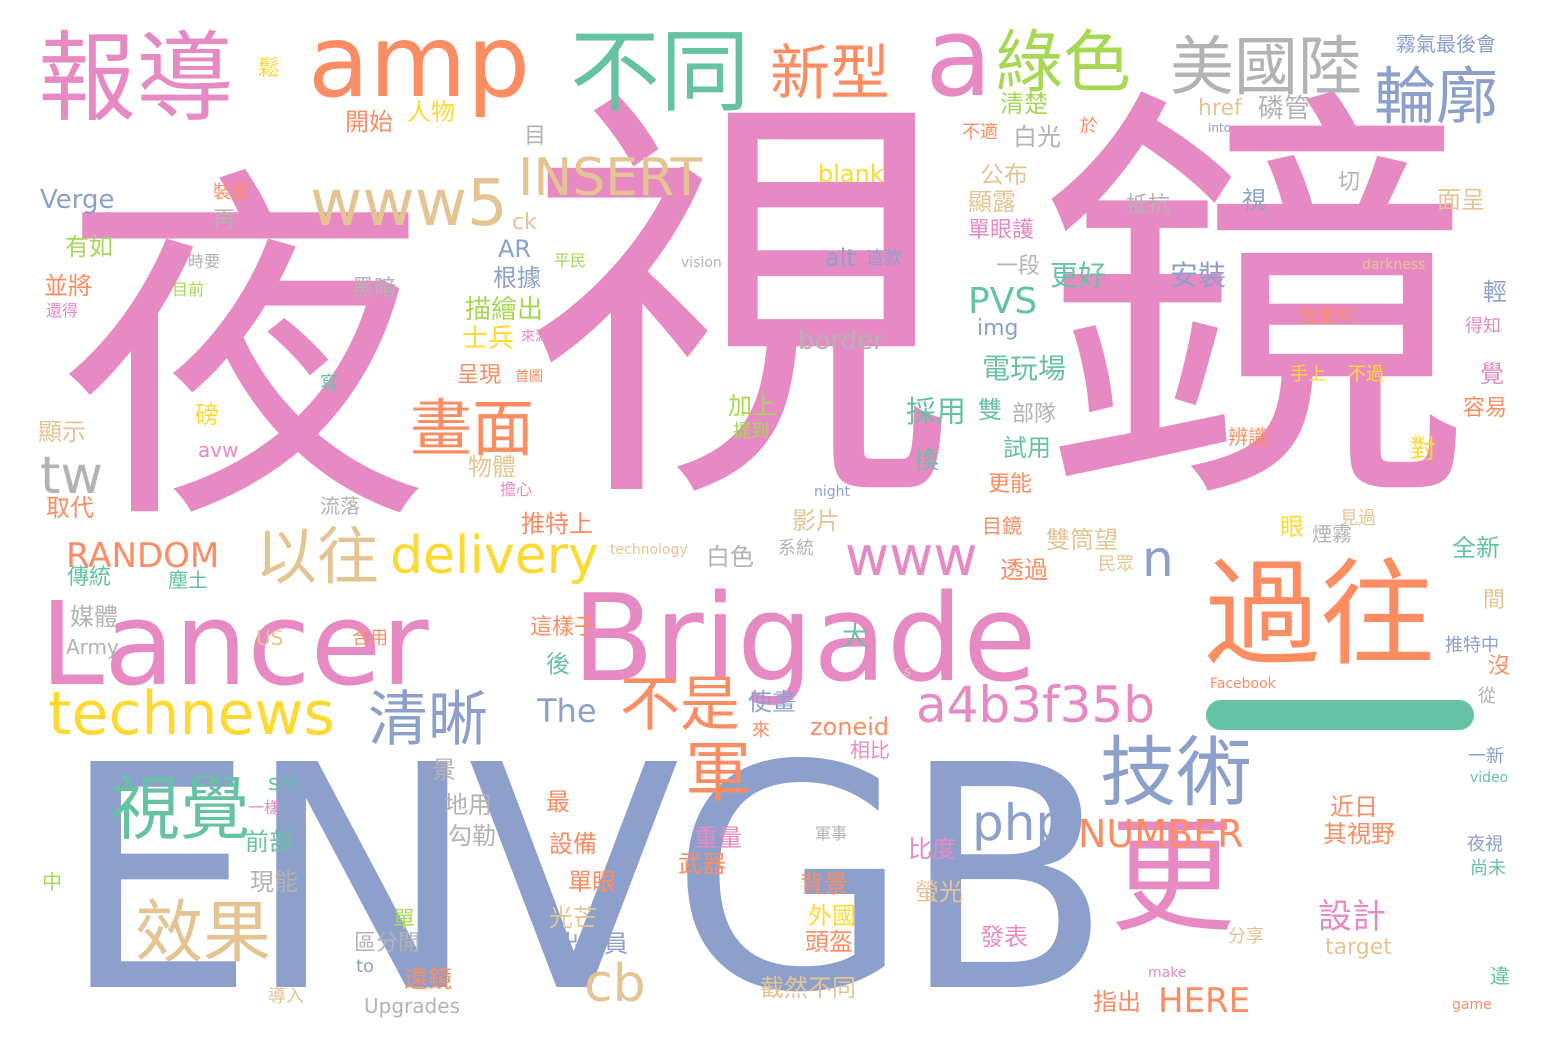 The height and width of the screenshot is (1052, 1548). I want to click on cloud-word: target, so click(1358, 947).